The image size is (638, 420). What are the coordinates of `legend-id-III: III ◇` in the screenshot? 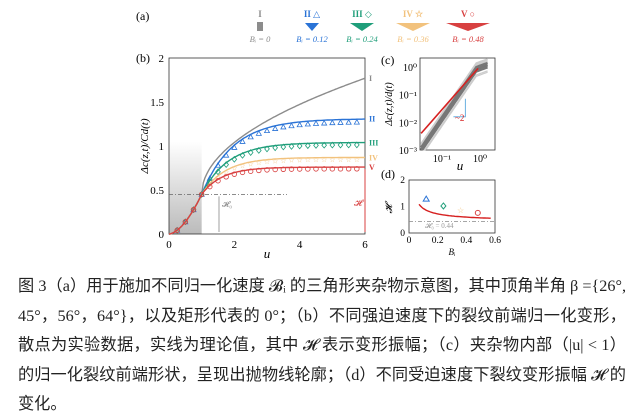 It's located at (362, 14).